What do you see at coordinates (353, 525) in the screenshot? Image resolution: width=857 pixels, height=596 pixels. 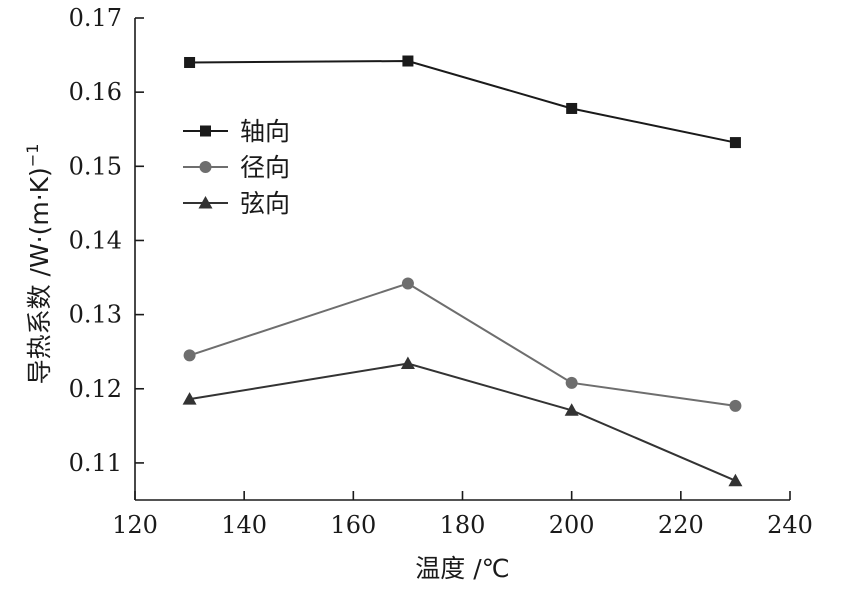 I see `x-tick-label: 160` at bounding box center [353, 525].